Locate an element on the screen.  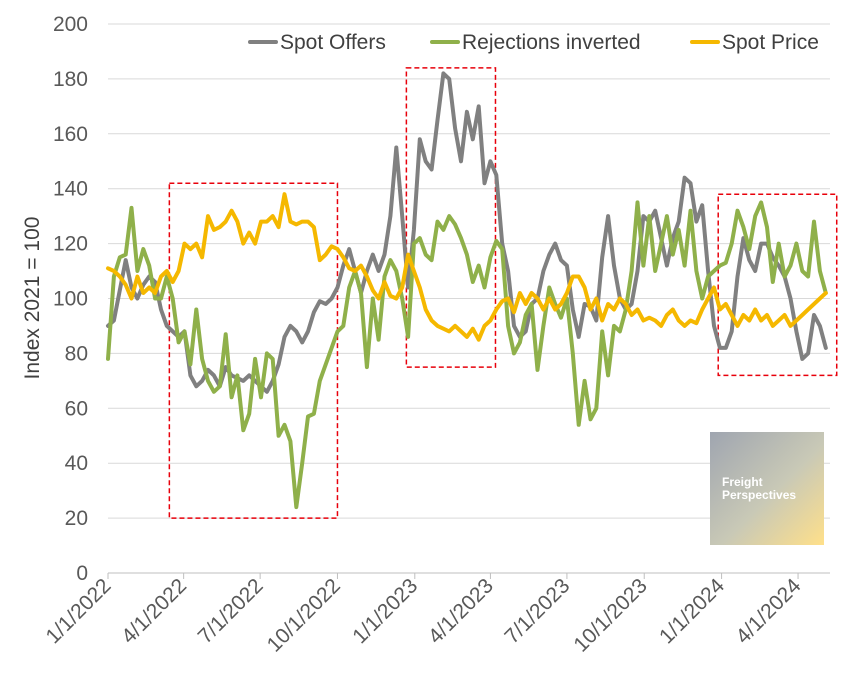
y-tick-label-80: 80 is located at coordinates (76, 353).